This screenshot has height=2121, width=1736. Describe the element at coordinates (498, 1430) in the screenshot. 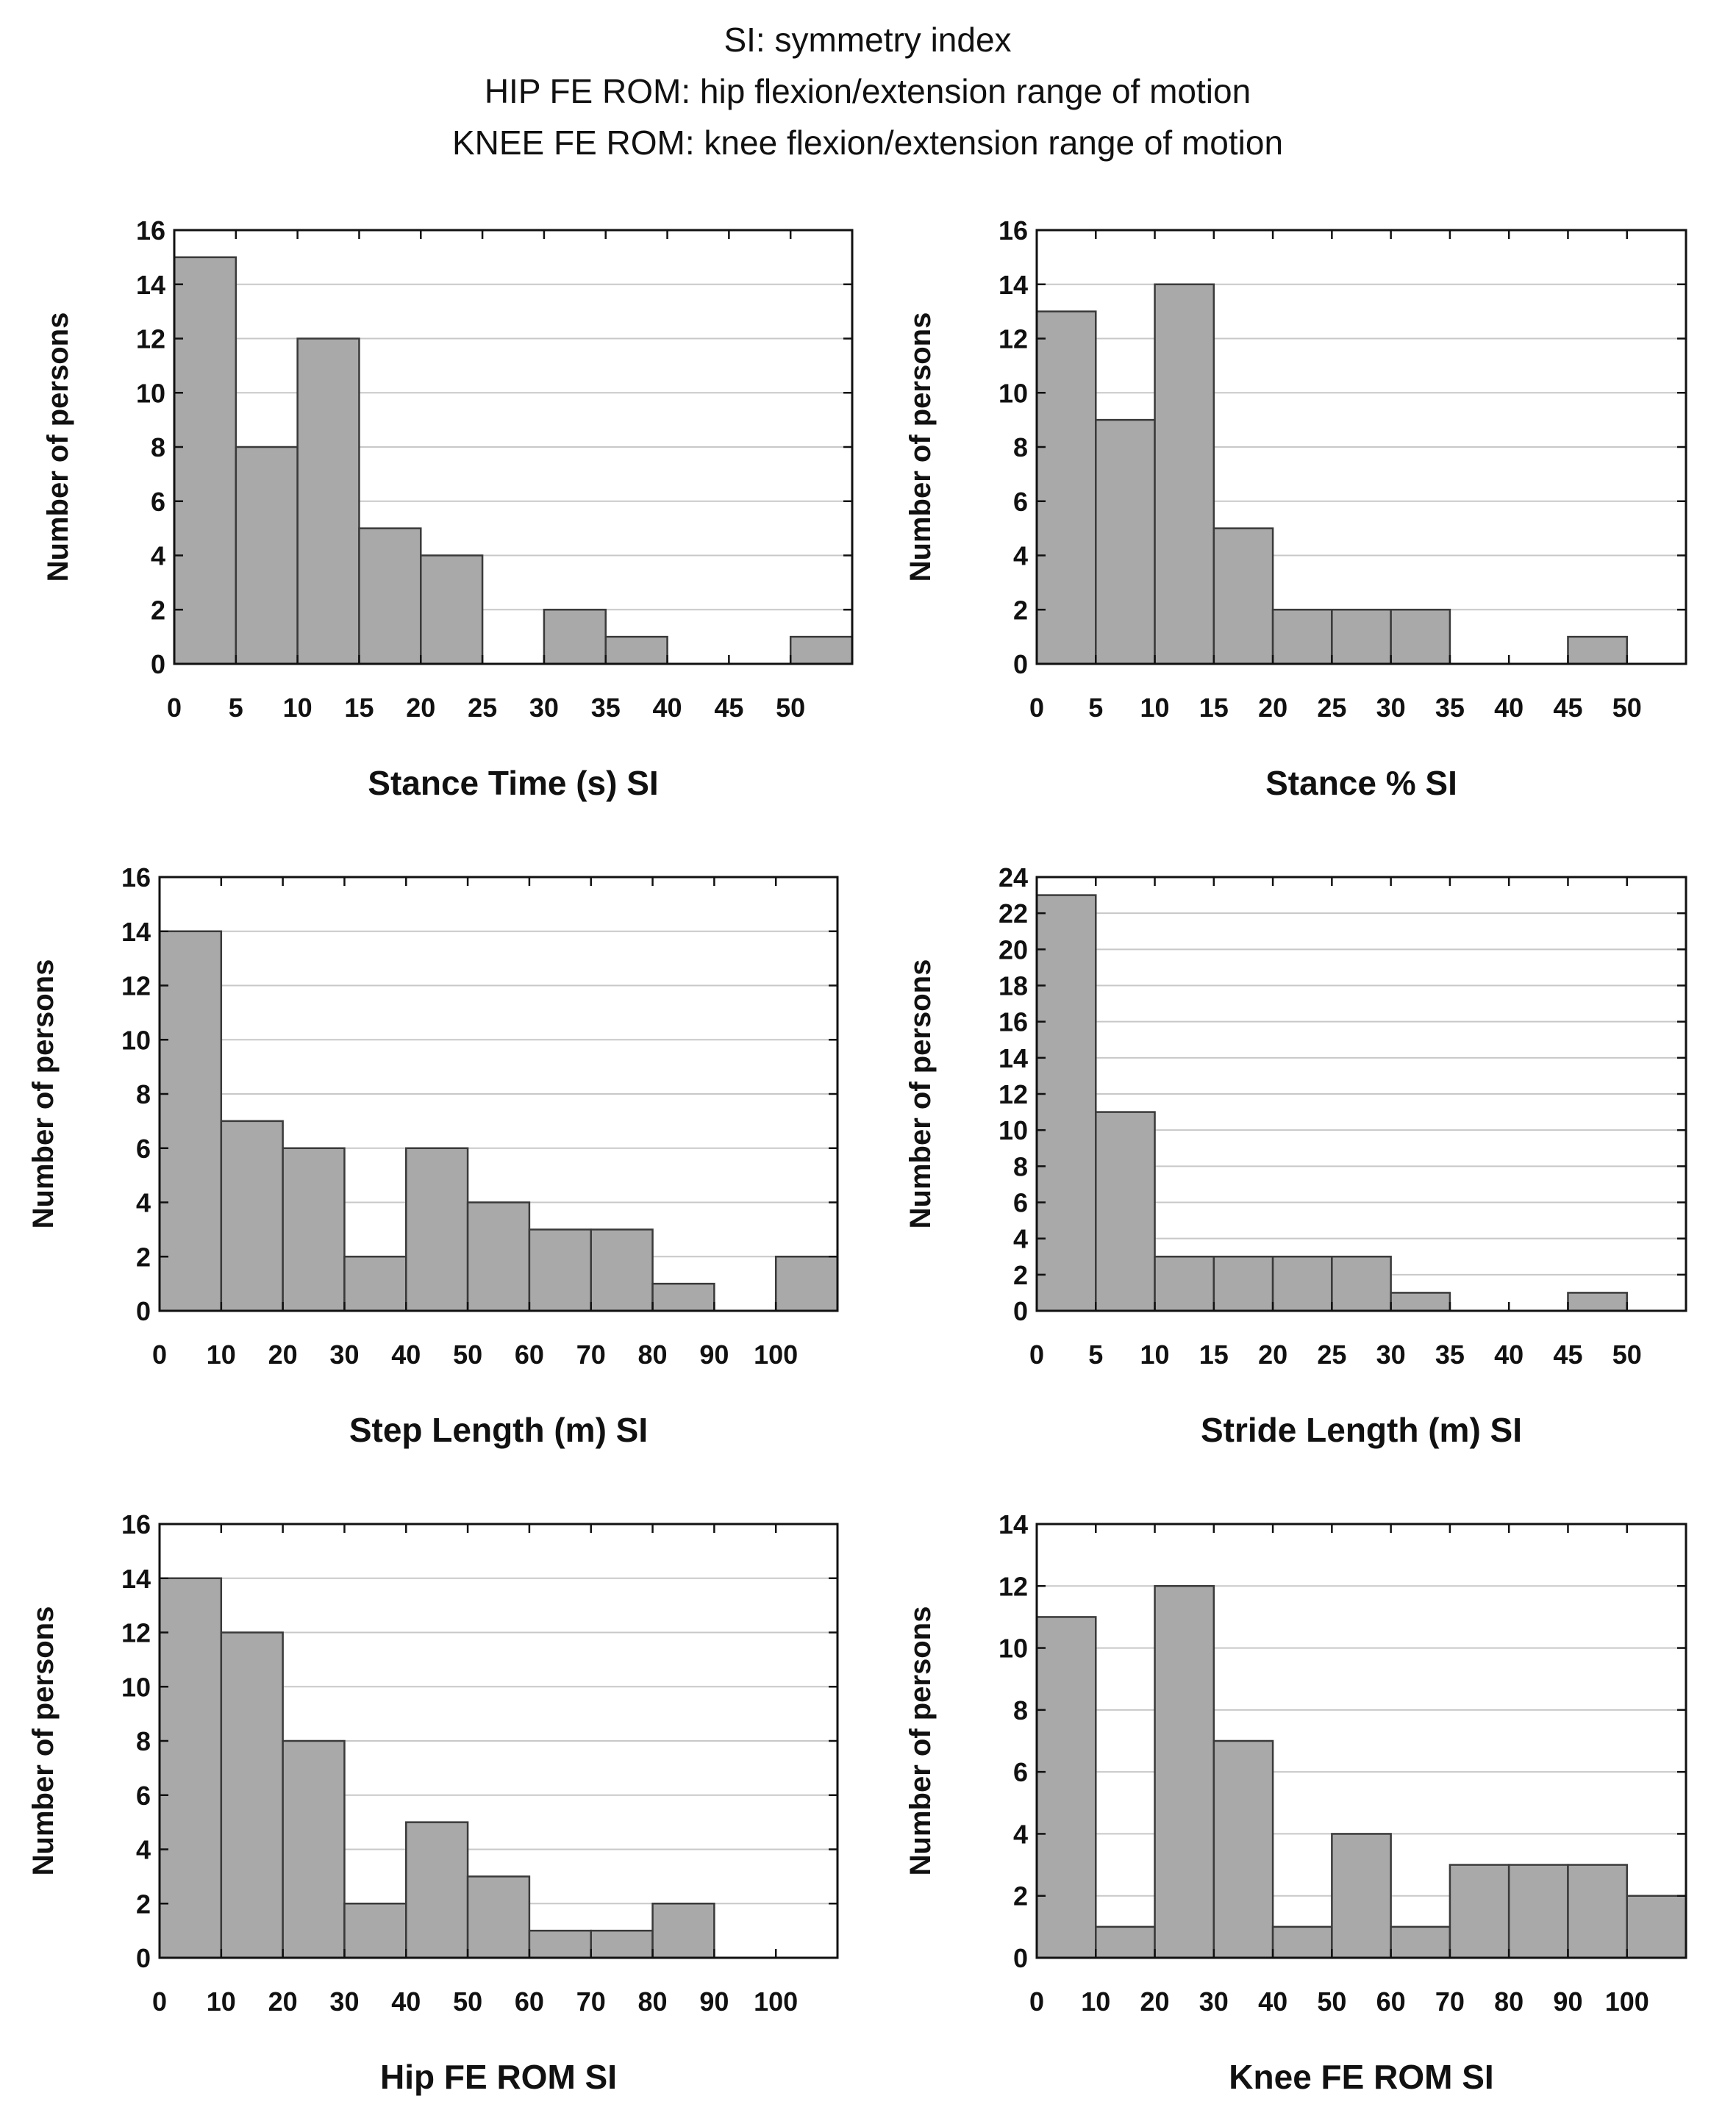

I see `x-axis-label: Step Length (m) SI` at that location.